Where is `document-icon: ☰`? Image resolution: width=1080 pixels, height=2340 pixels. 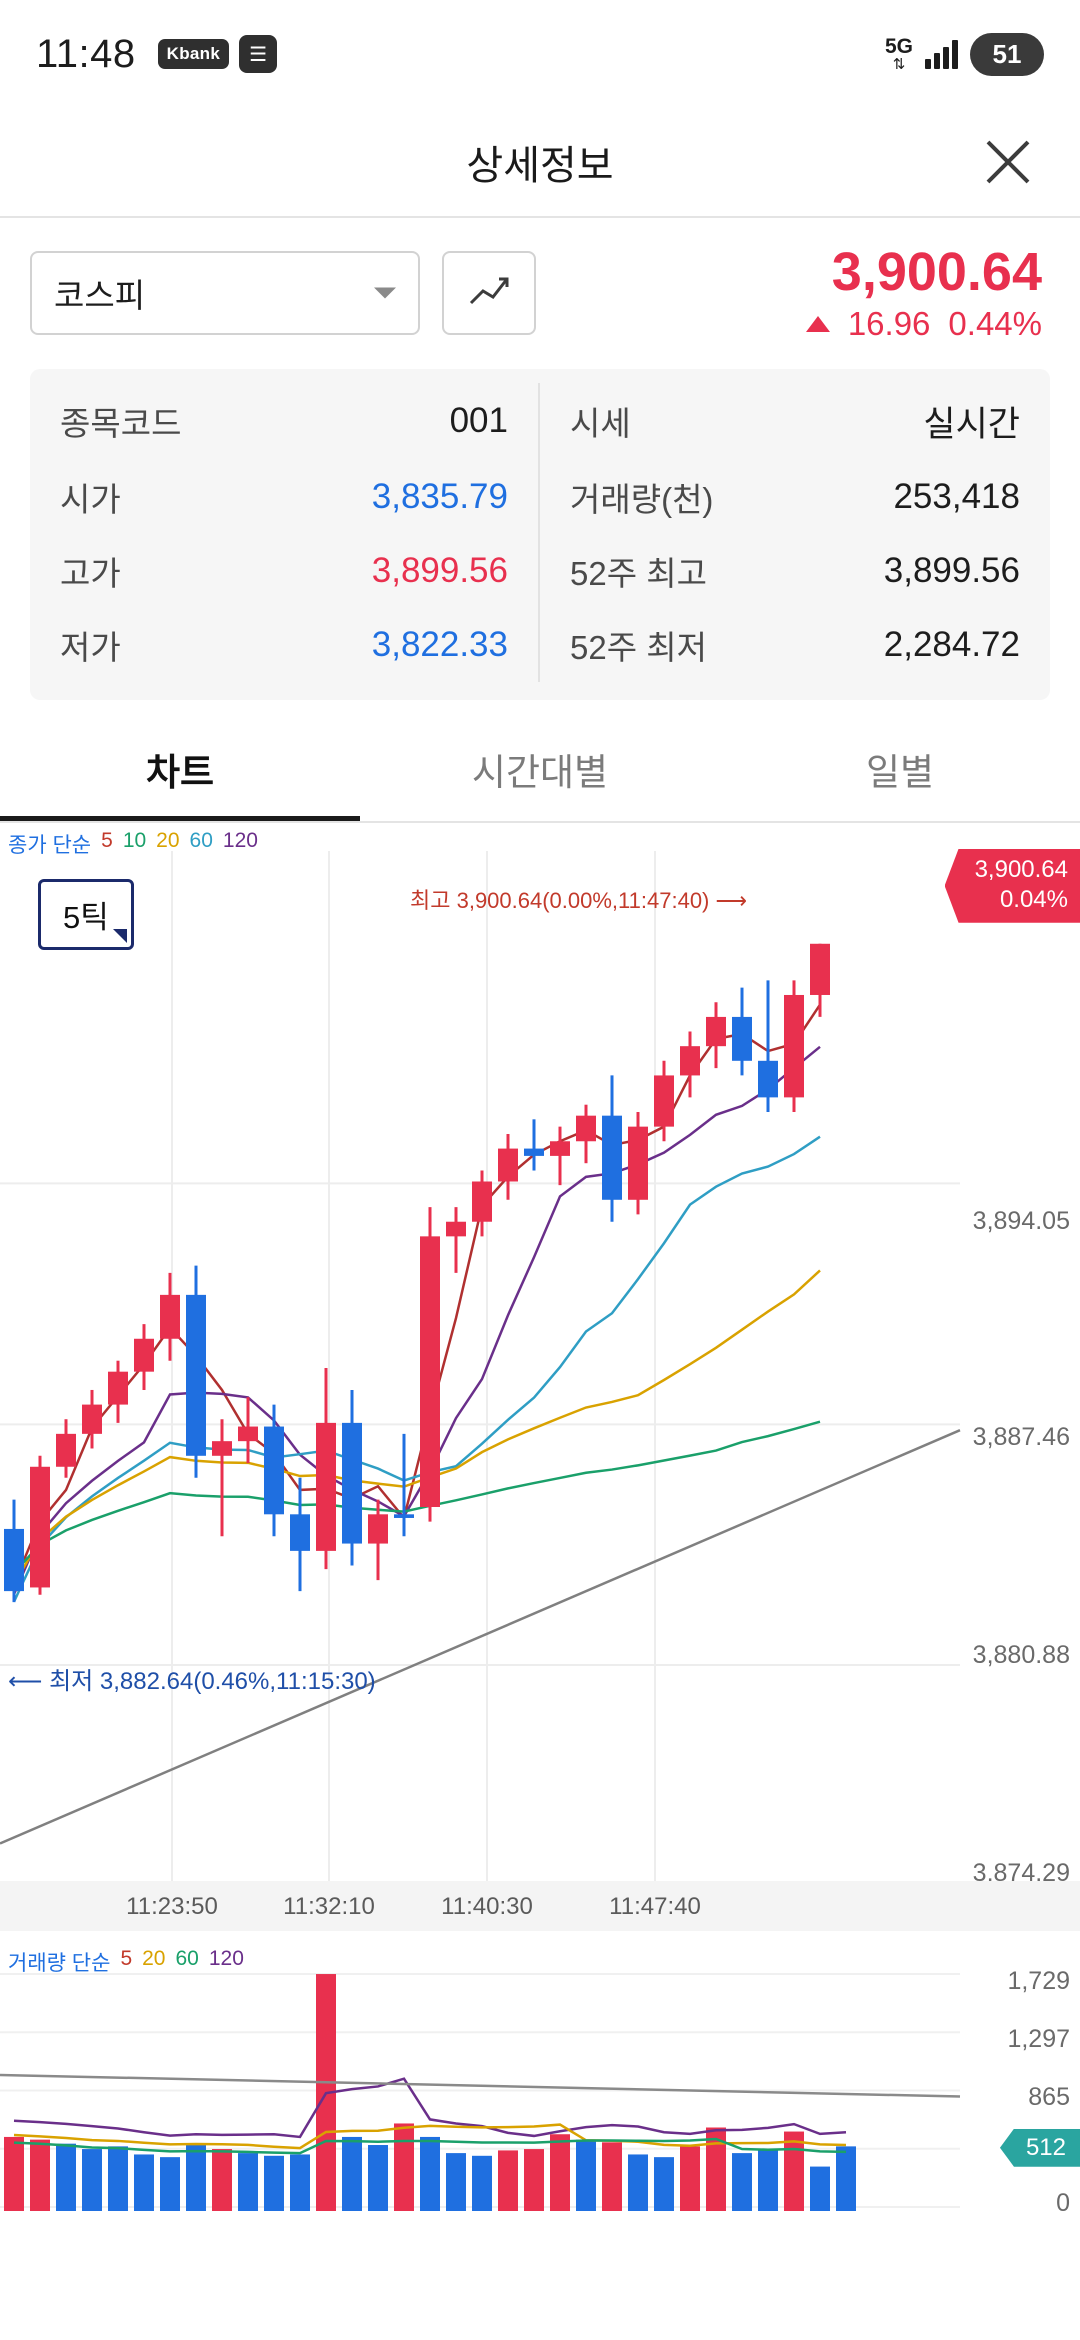
document-icon: ☰ is located at coordinates (258, 54).